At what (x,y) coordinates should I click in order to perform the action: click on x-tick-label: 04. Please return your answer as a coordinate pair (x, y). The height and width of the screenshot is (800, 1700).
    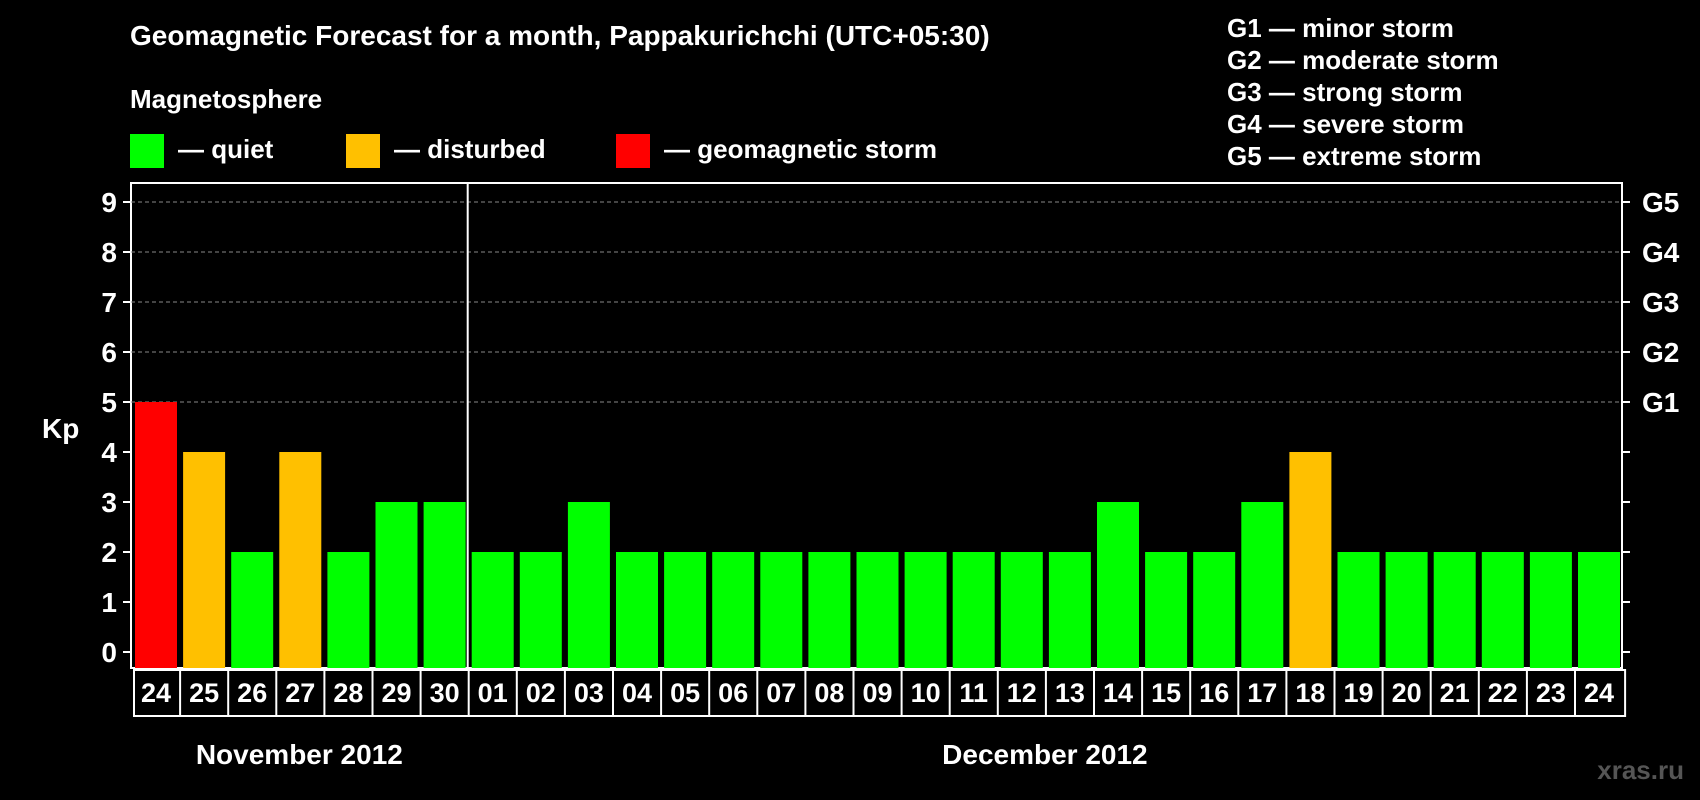
    Looking at the image, I should click on (637, 693).